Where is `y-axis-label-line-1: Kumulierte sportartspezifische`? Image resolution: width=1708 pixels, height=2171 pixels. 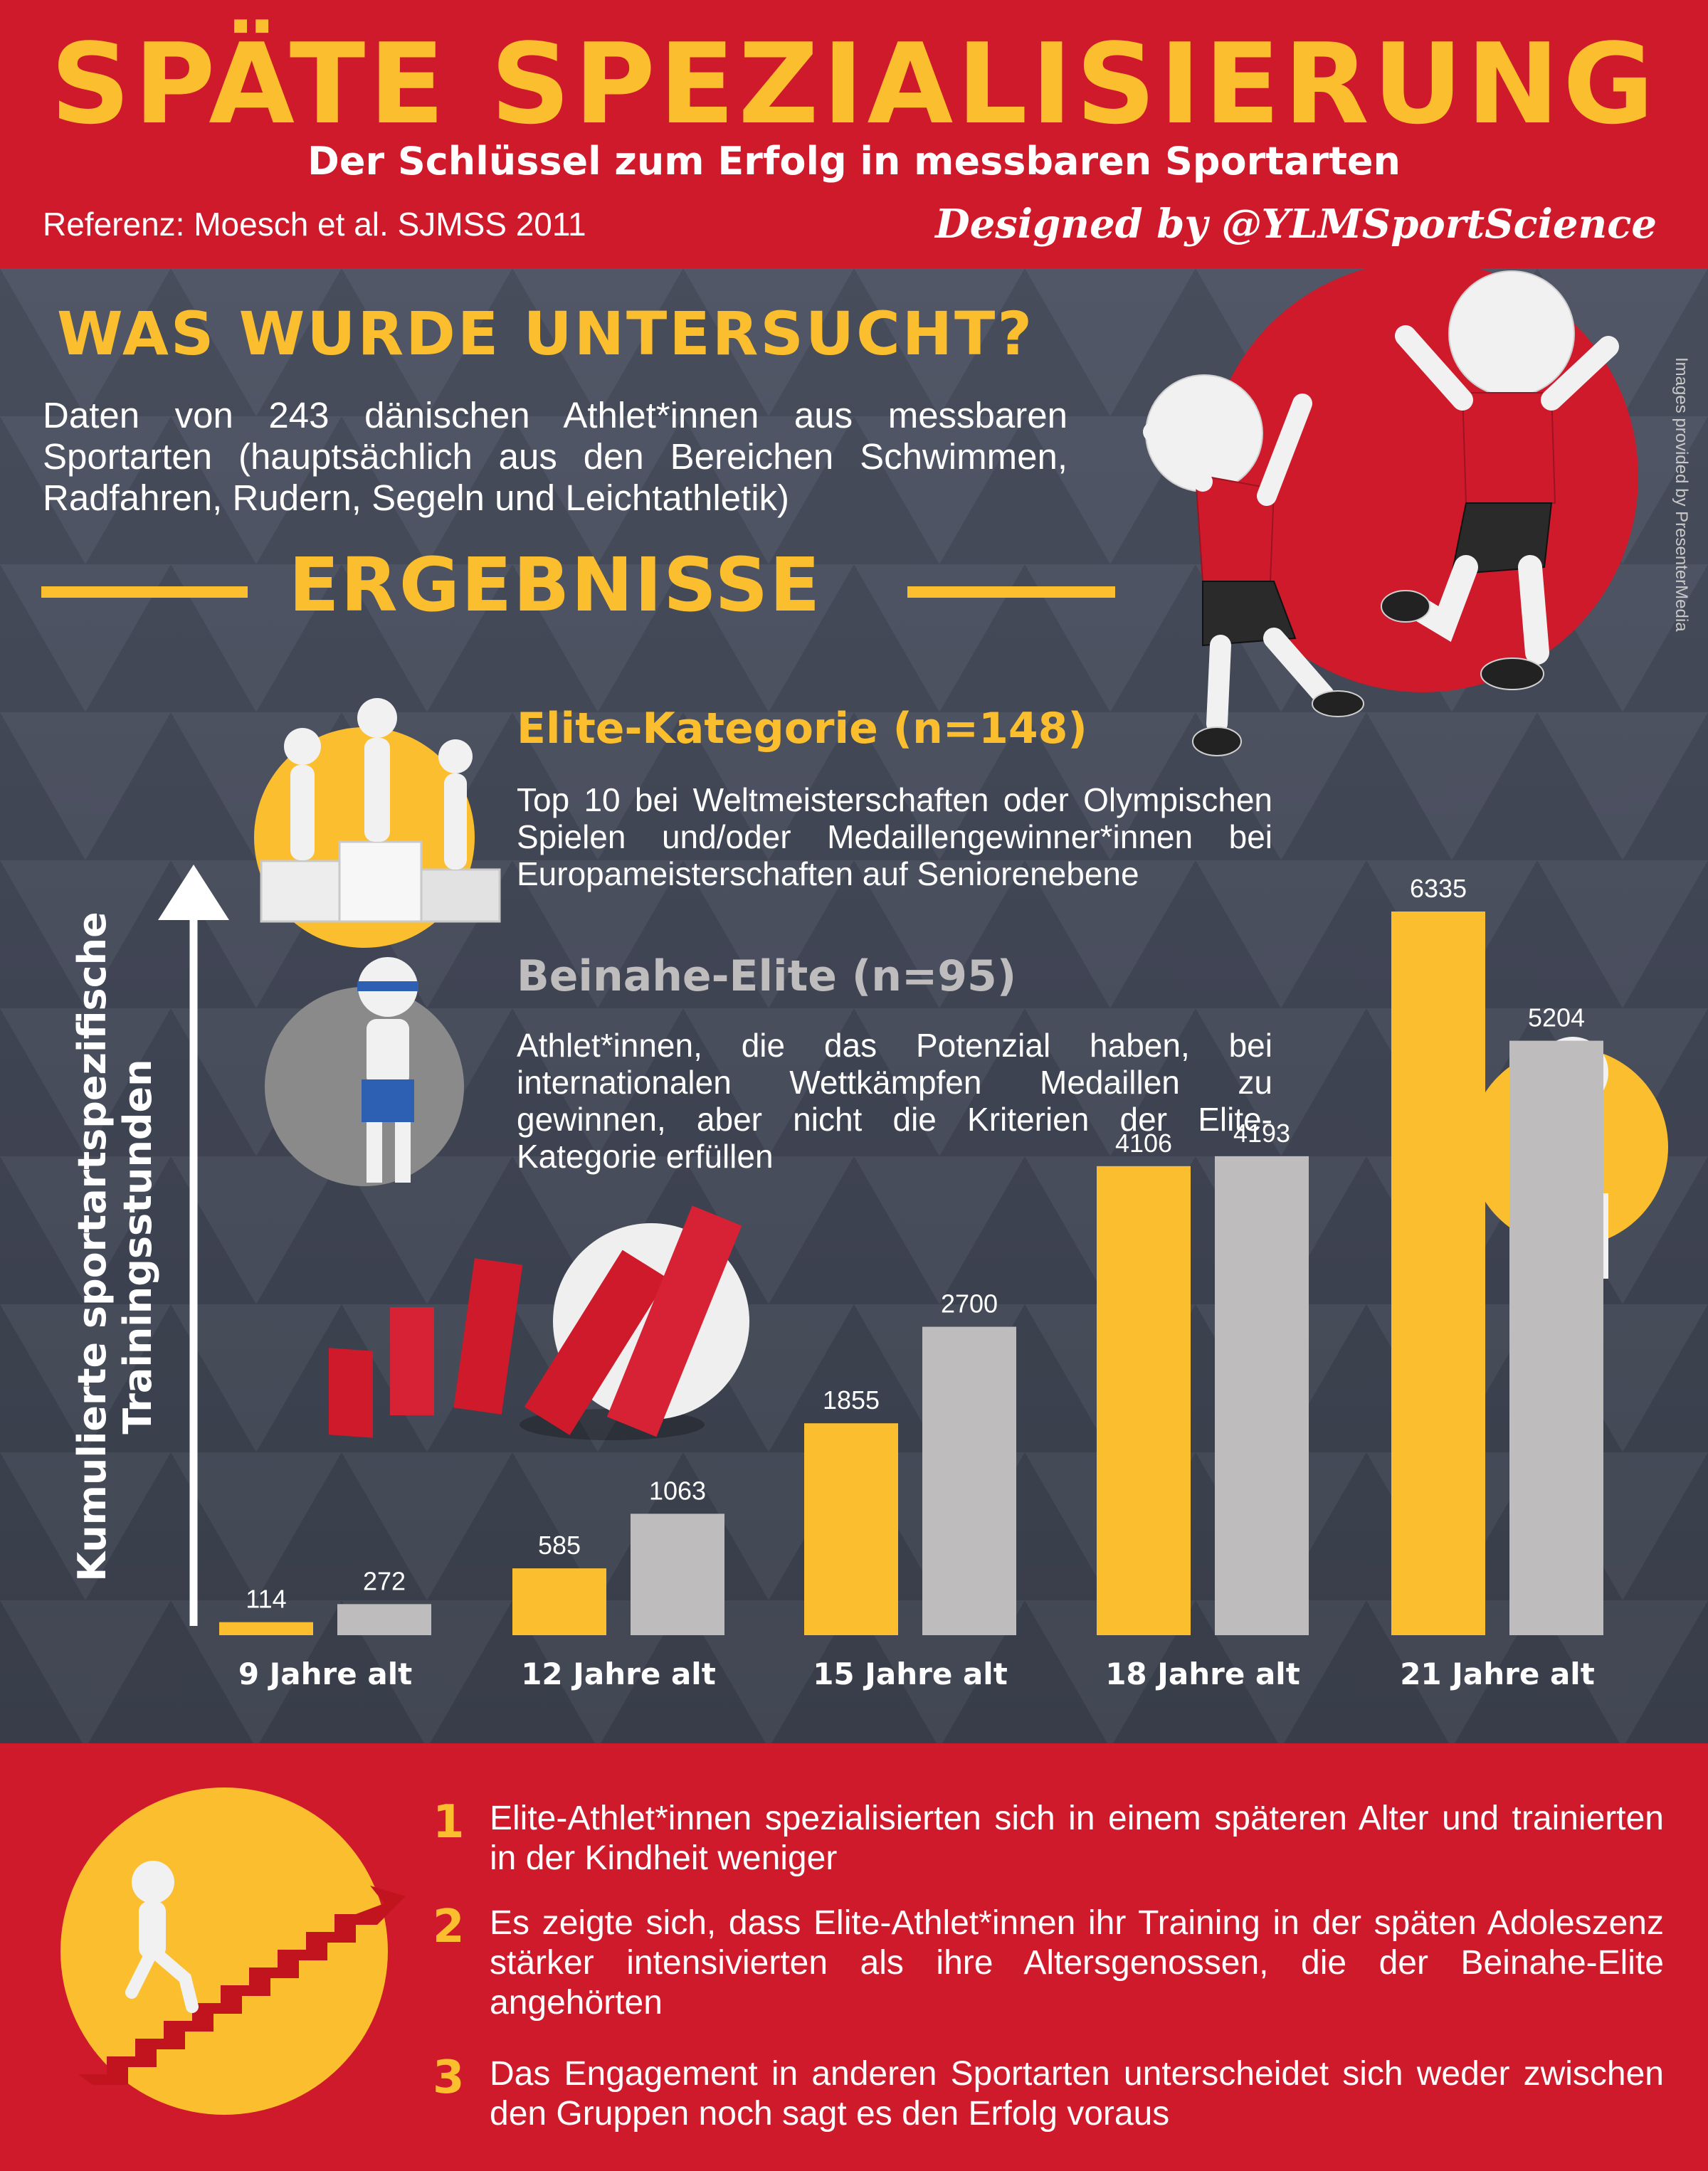
y-axis-label-line-1: Kumulierte sportartspezifische is located at coordinates (92, 1247).